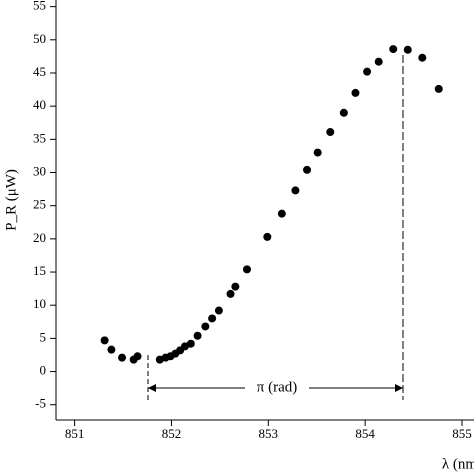  I want to click on y-tick-label: 55, so click(39, 6).